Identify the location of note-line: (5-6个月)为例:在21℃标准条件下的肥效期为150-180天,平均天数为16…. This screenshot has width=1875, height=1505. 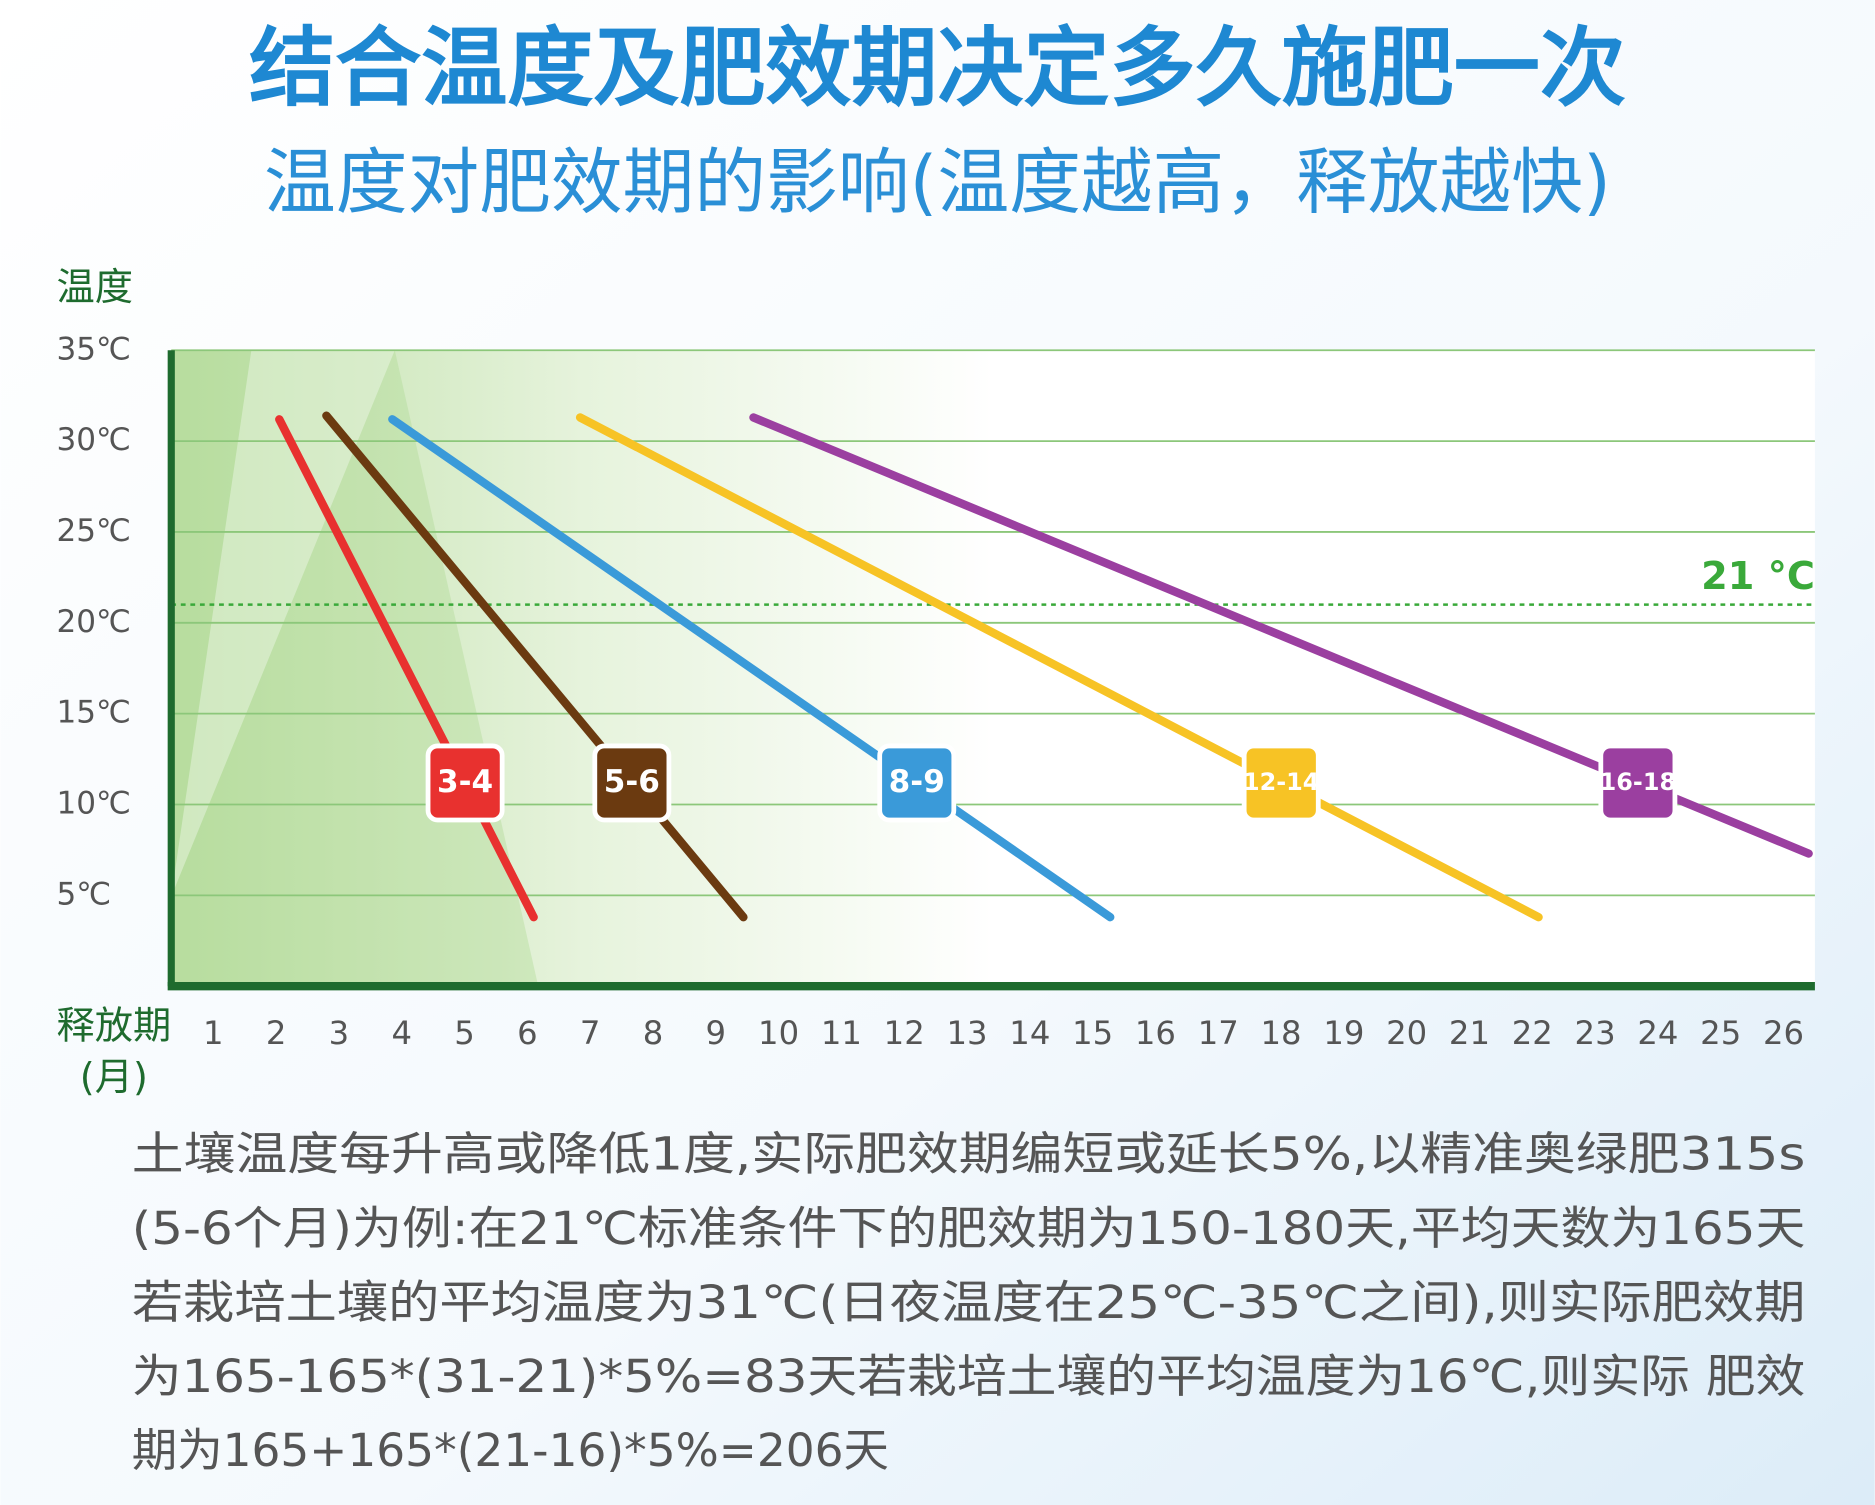
(969, 1228).